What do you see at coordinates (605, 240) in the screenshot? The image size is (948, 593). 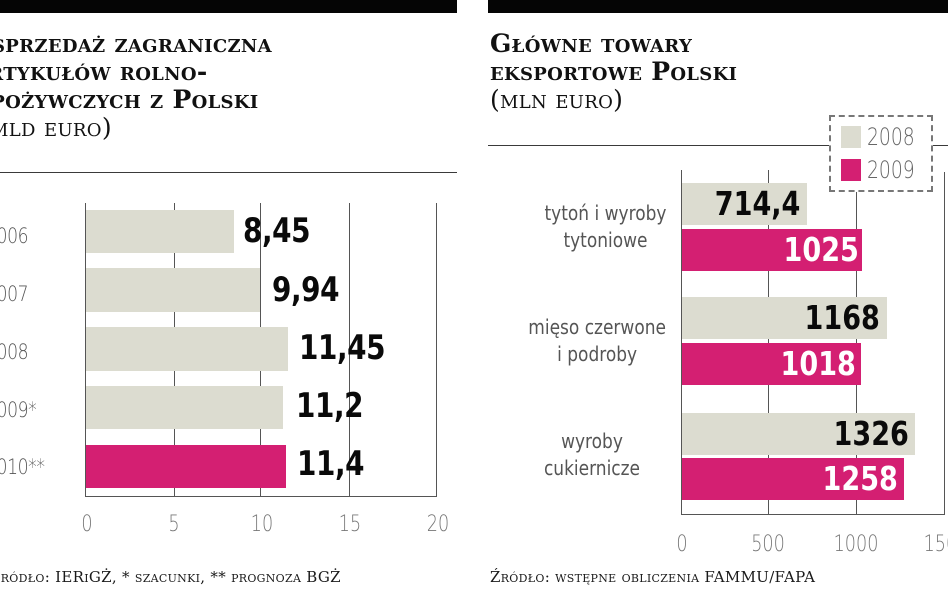 I see `category-line: tytoniowe` at bounding box center [605, 240].